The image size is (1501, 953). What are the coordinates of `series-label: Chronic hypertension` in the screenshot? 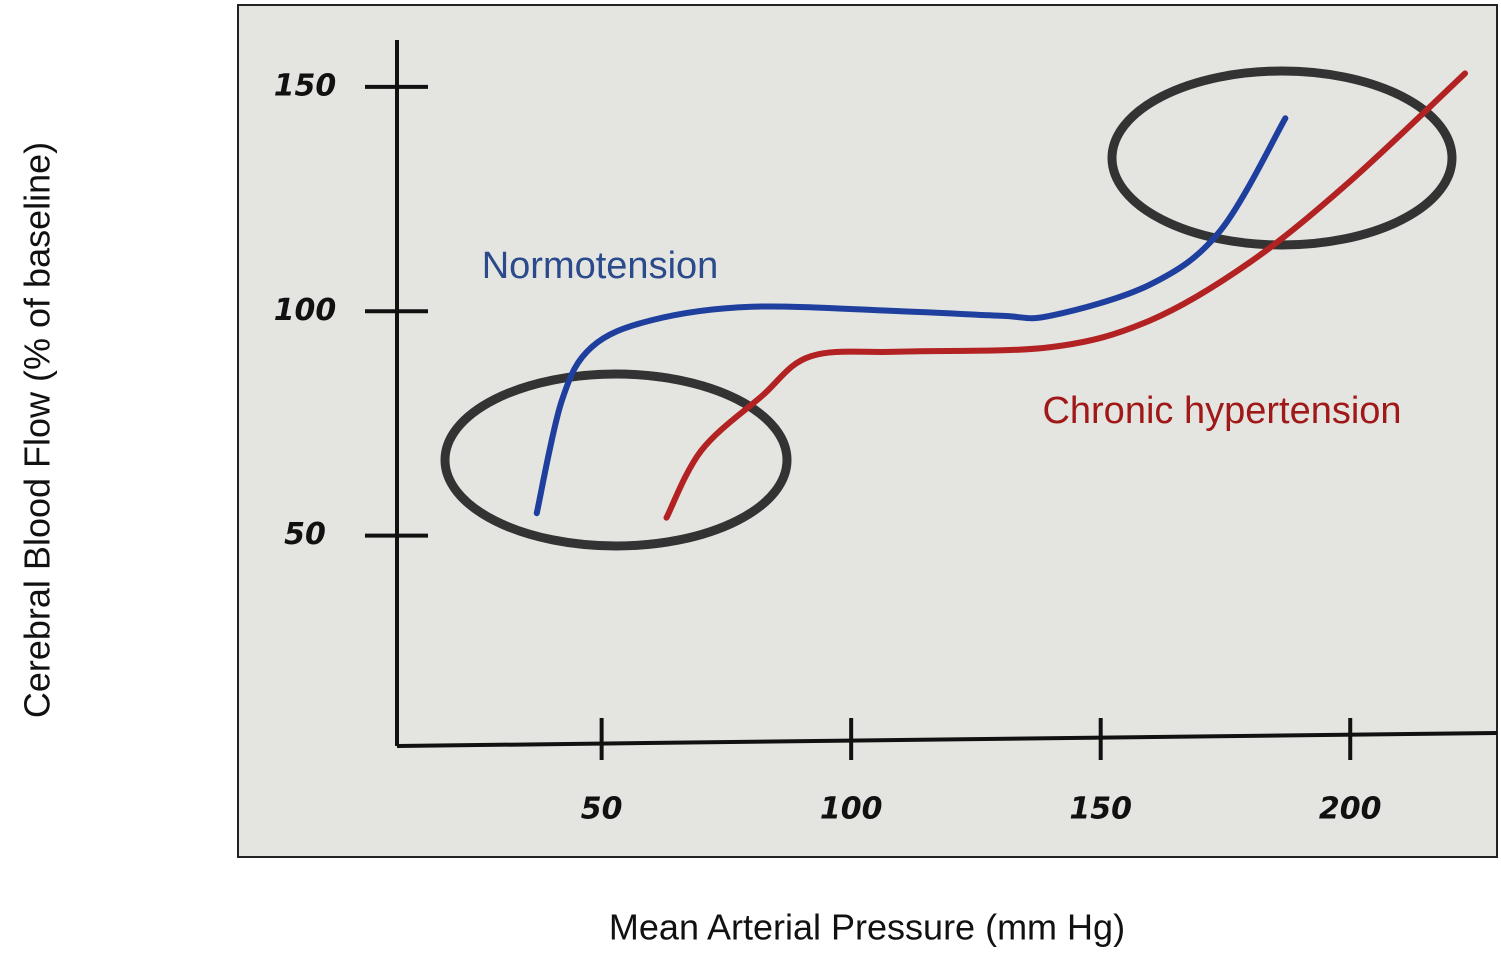 It's located at (1221, 411).